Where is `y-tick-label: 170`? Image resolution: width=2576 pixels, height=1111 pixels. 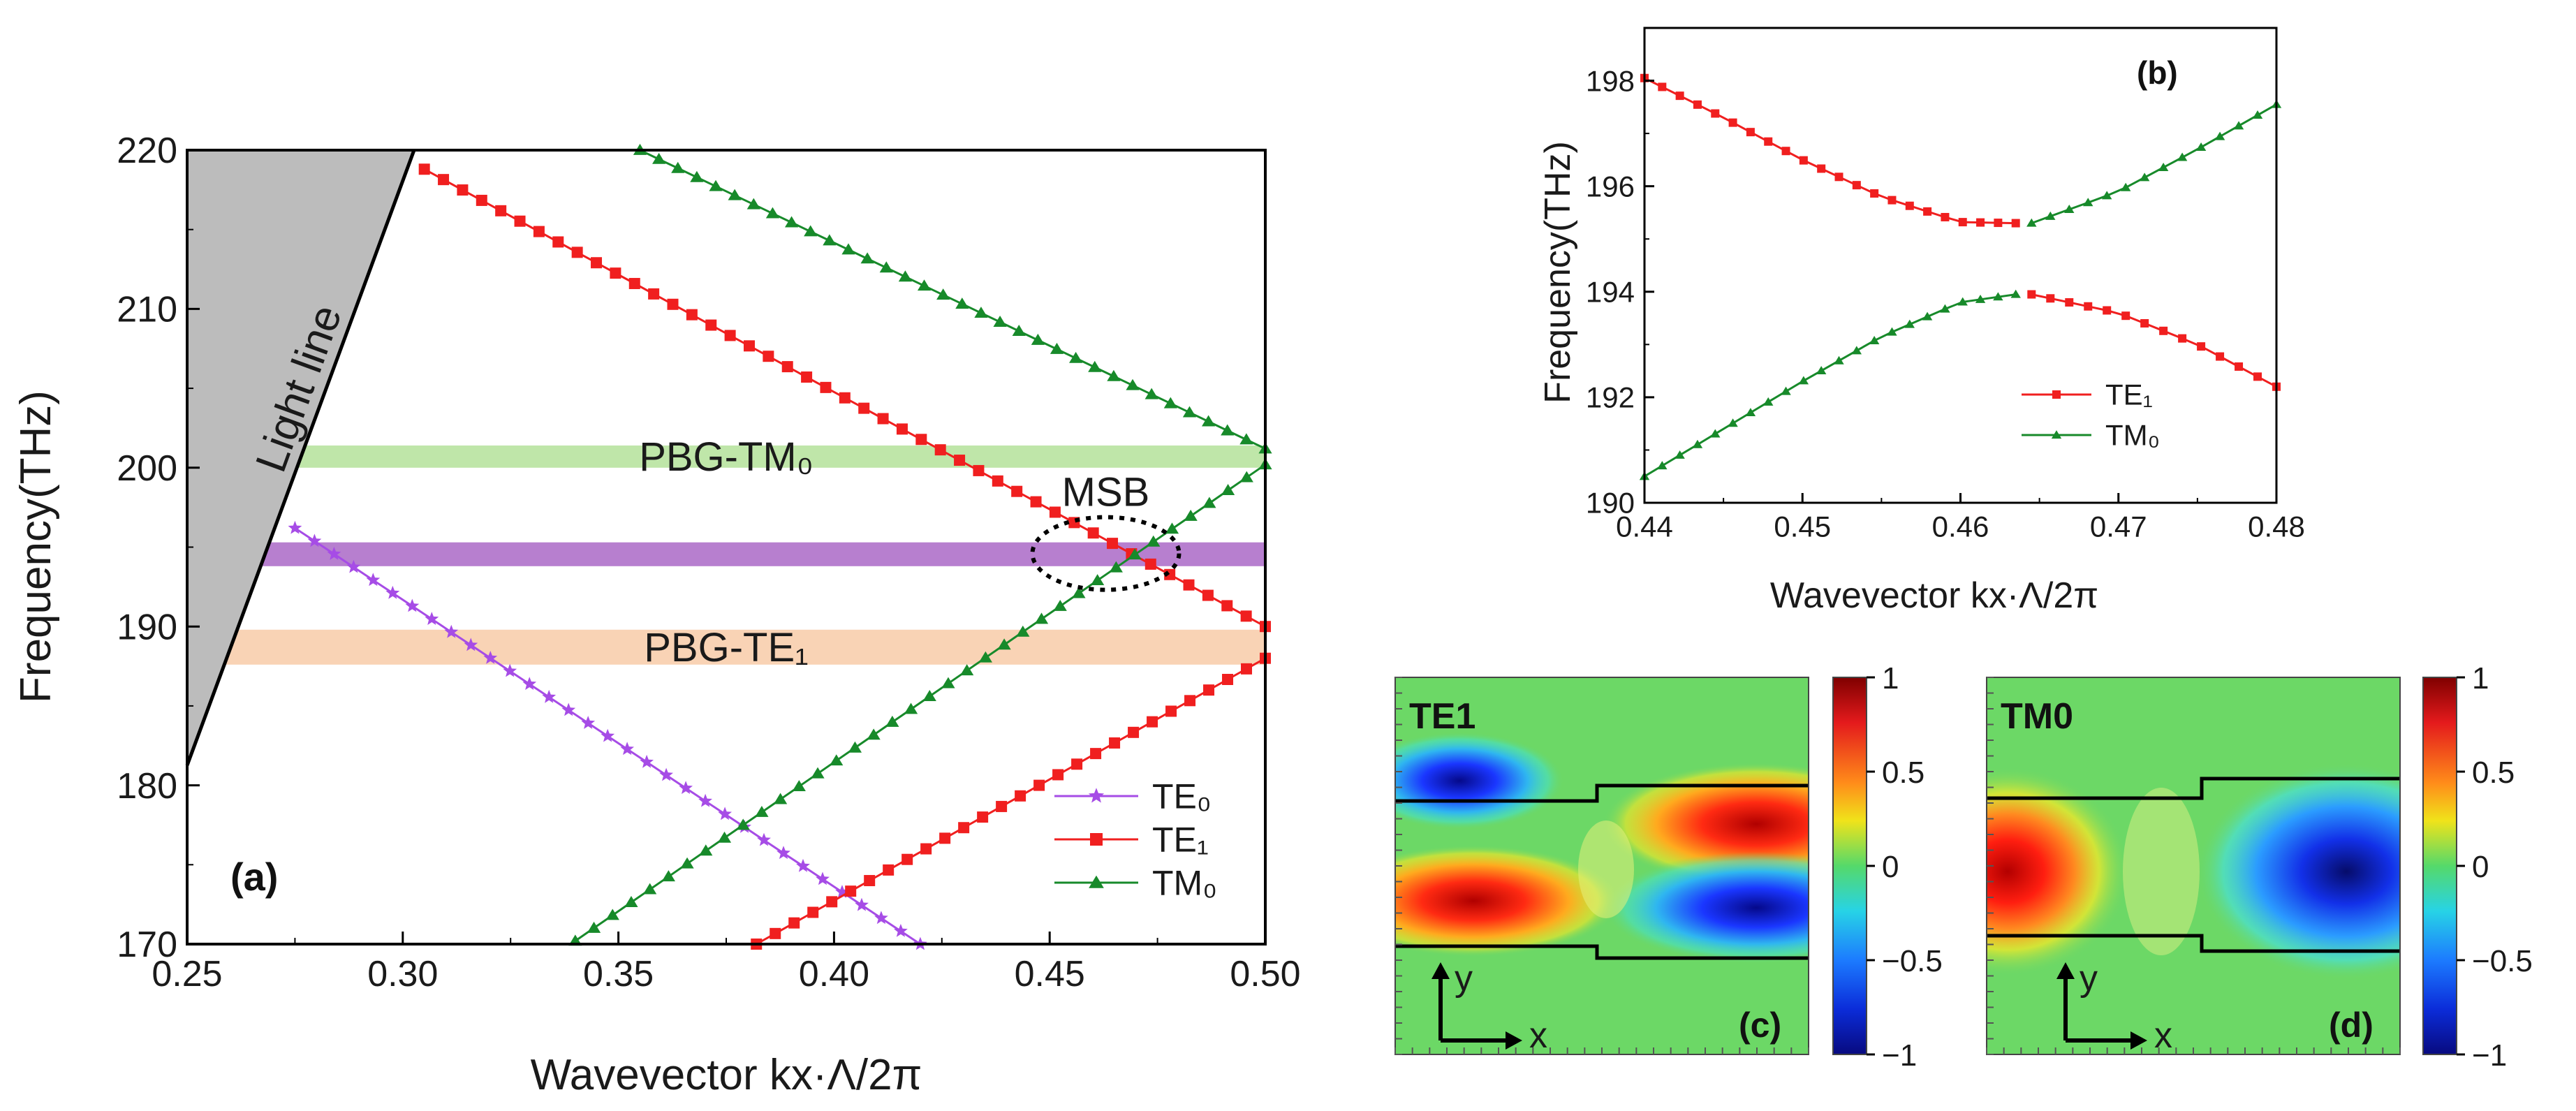 y-tick-label: 170 is located at coordinates (147, 945).